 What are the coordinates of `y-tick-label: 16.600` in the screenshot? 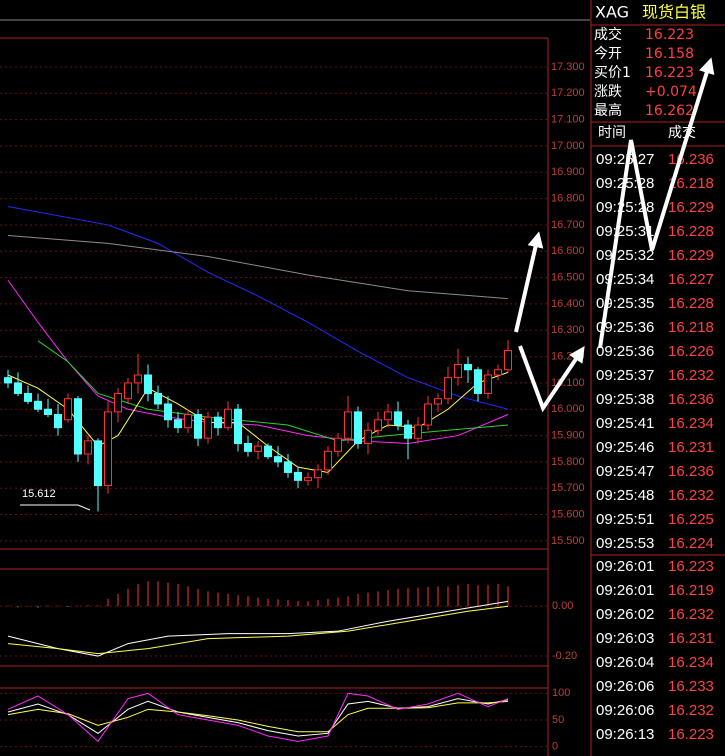 It's located at (568, 251).